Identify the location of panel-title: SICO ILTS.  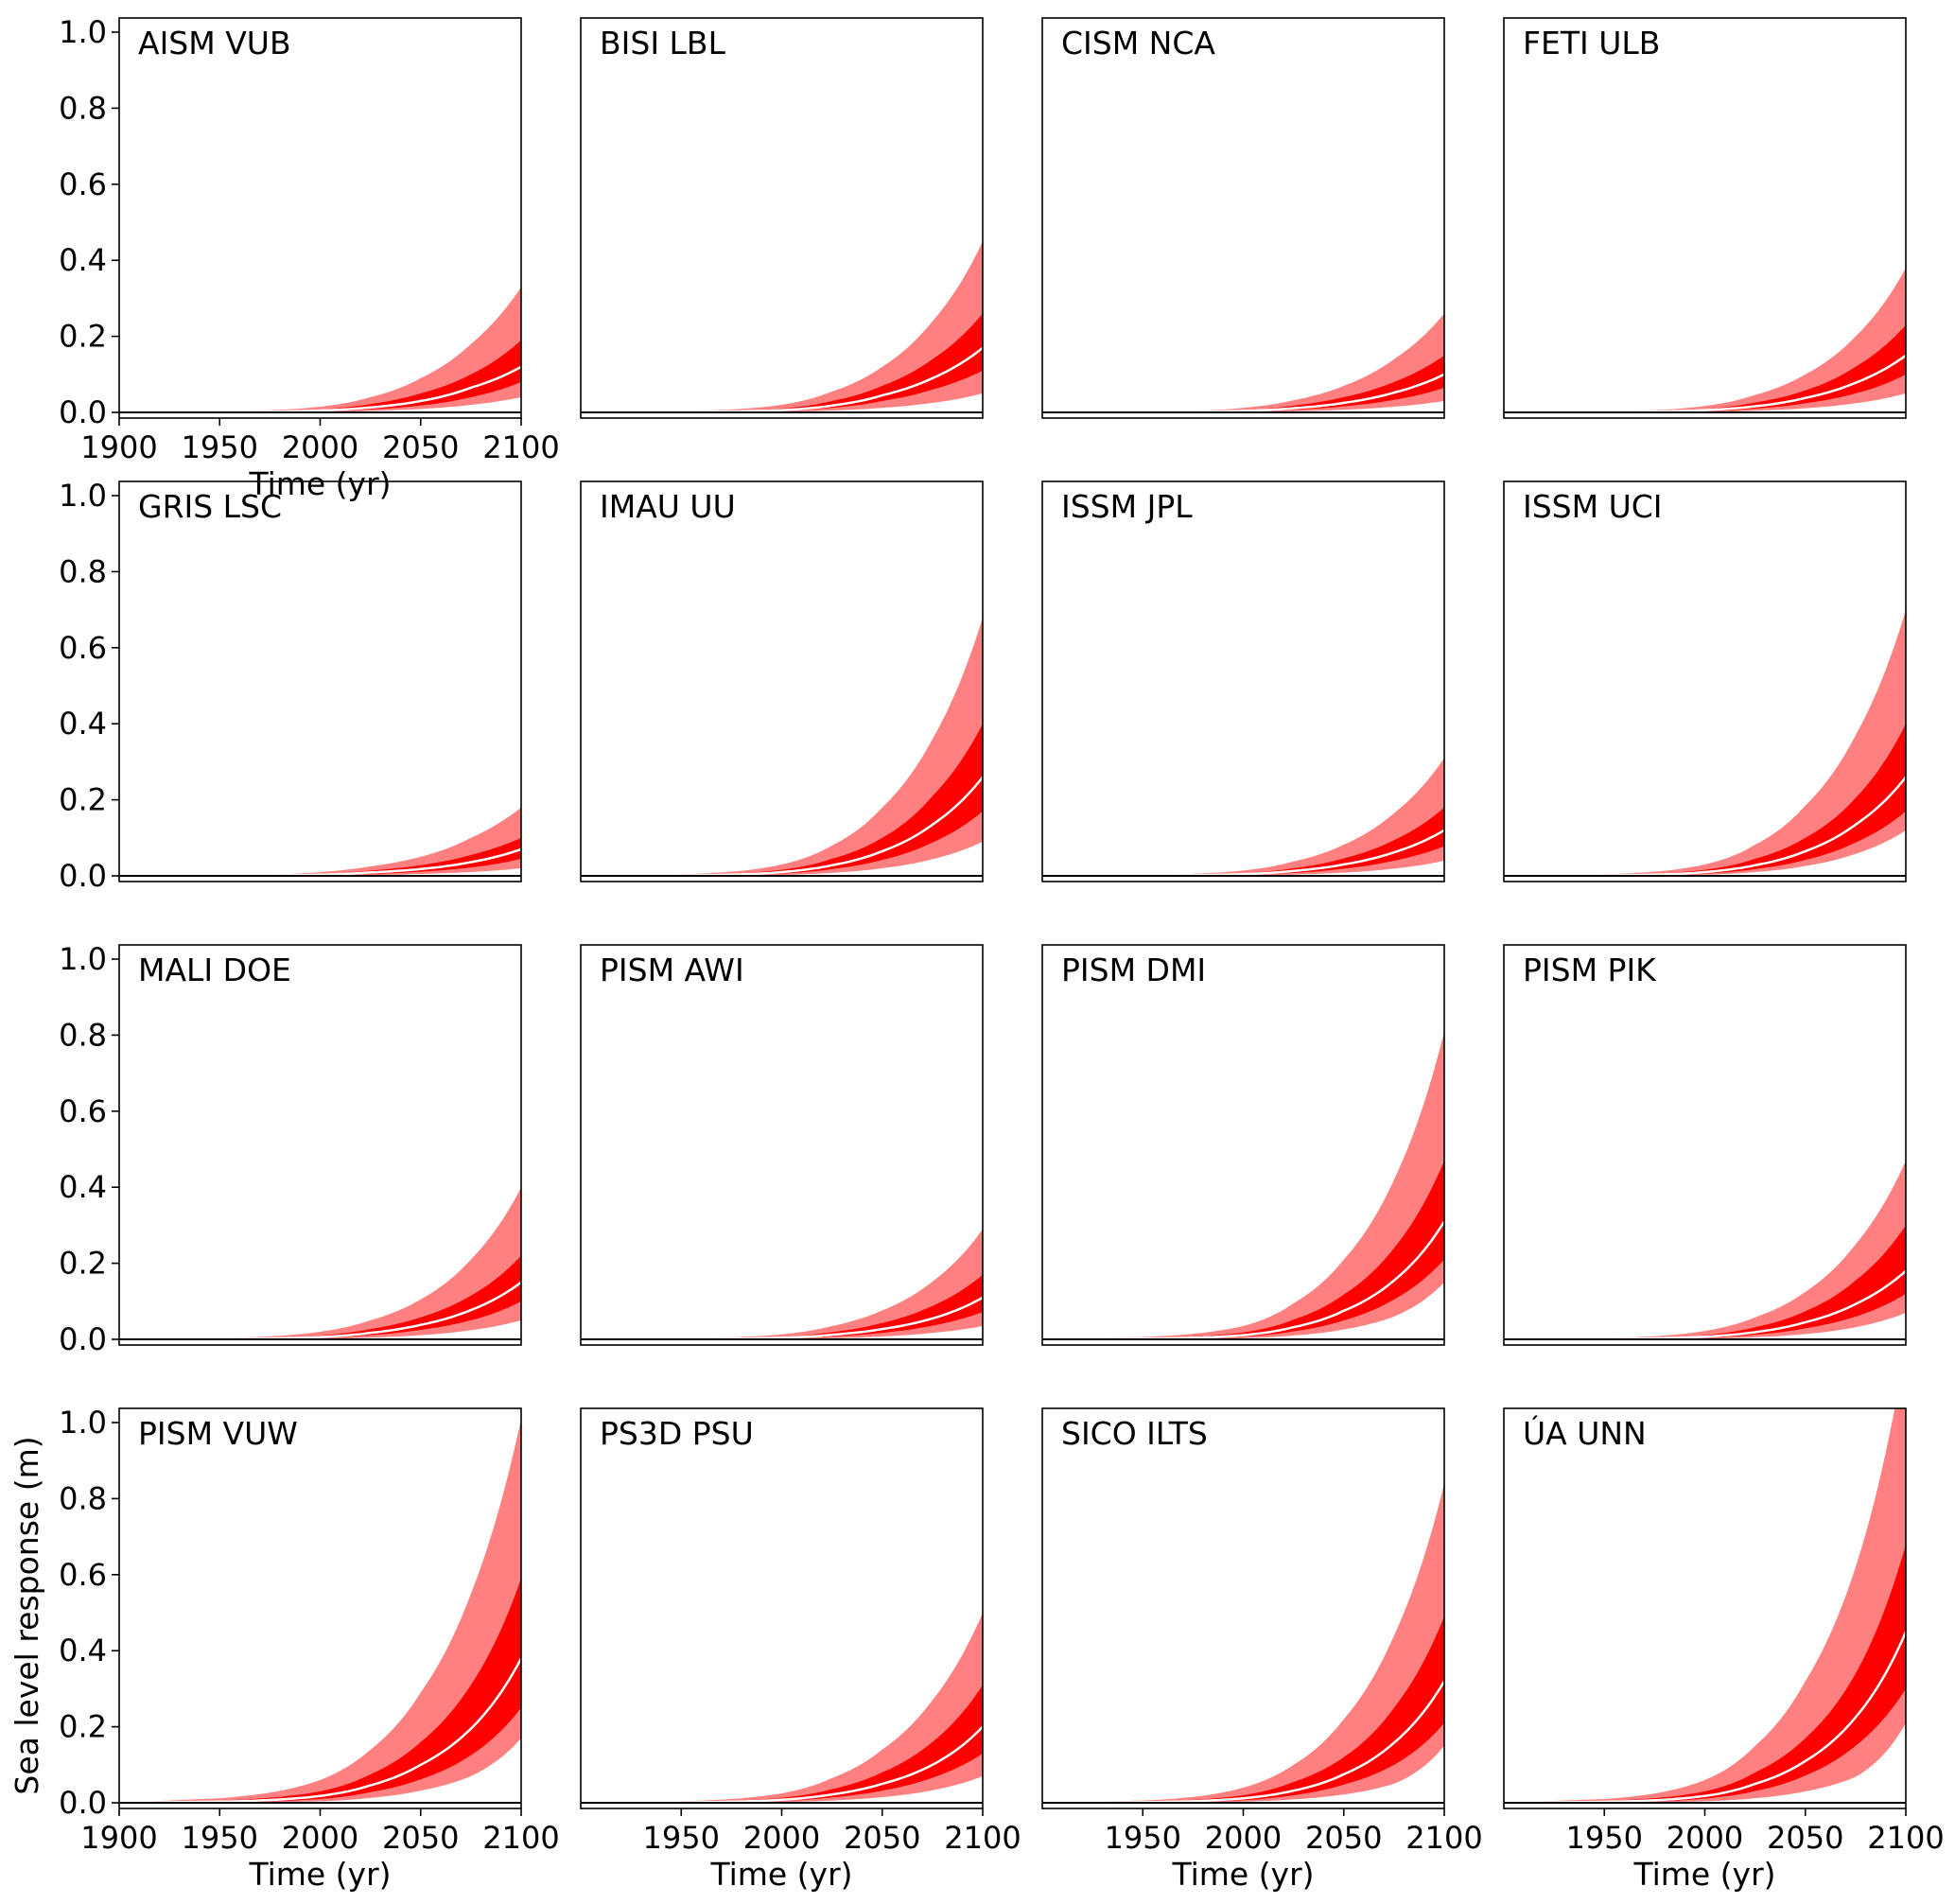
(1135, 1434).